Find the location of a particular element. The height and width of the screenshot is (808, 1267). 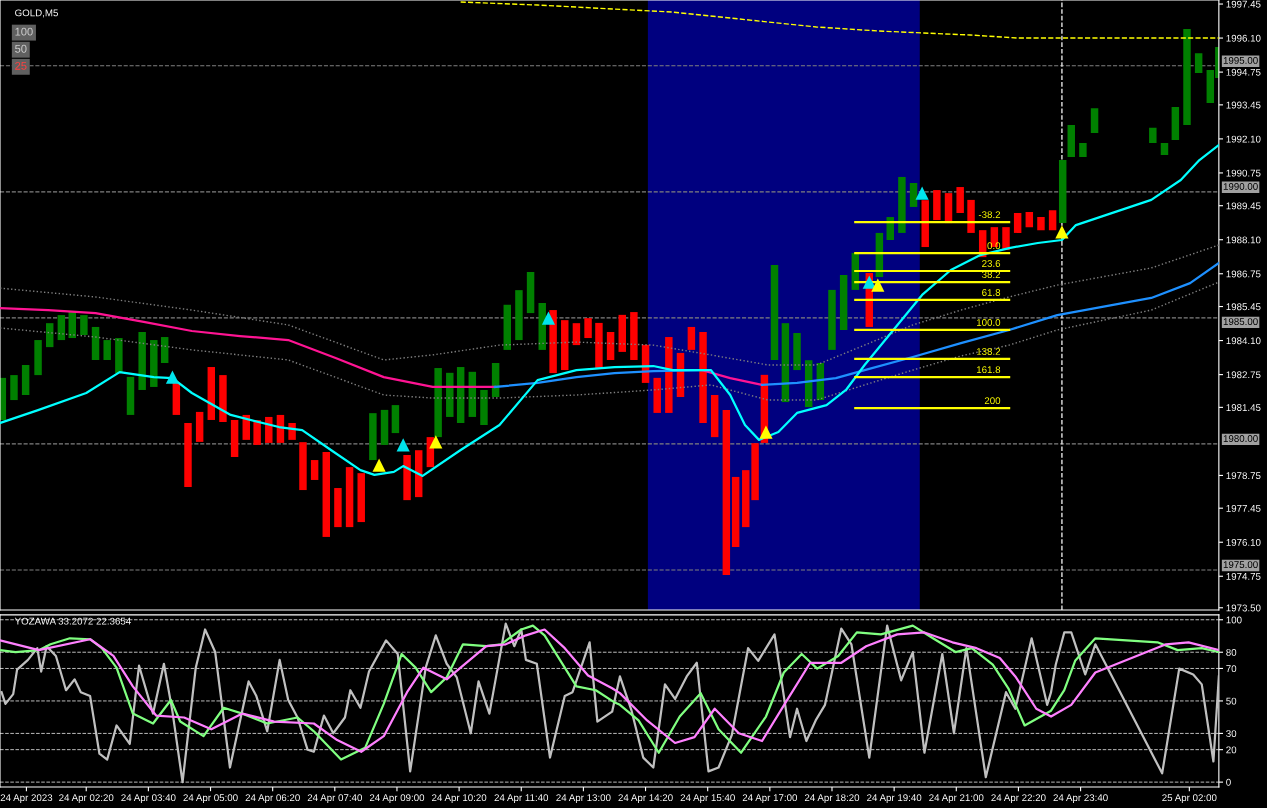

annotation: 0.0 is located at coordinates (994, 246).